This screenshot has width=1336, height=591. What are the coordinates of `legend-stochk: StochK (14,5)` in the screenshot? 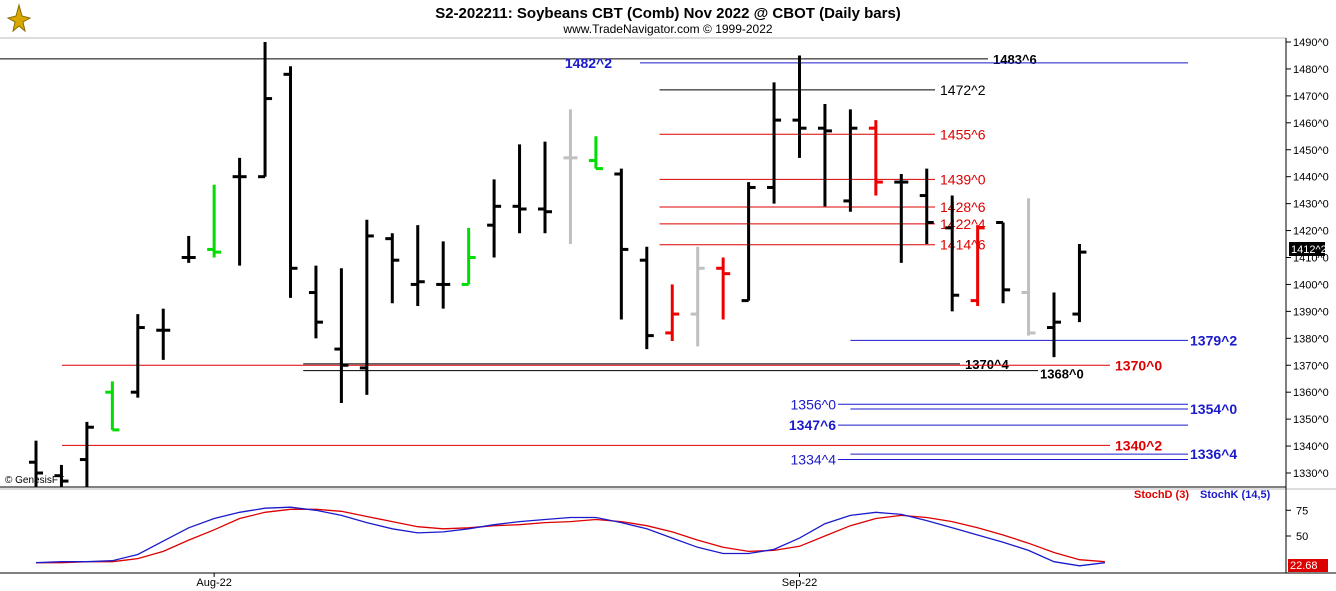 It's located at (1235, 495).